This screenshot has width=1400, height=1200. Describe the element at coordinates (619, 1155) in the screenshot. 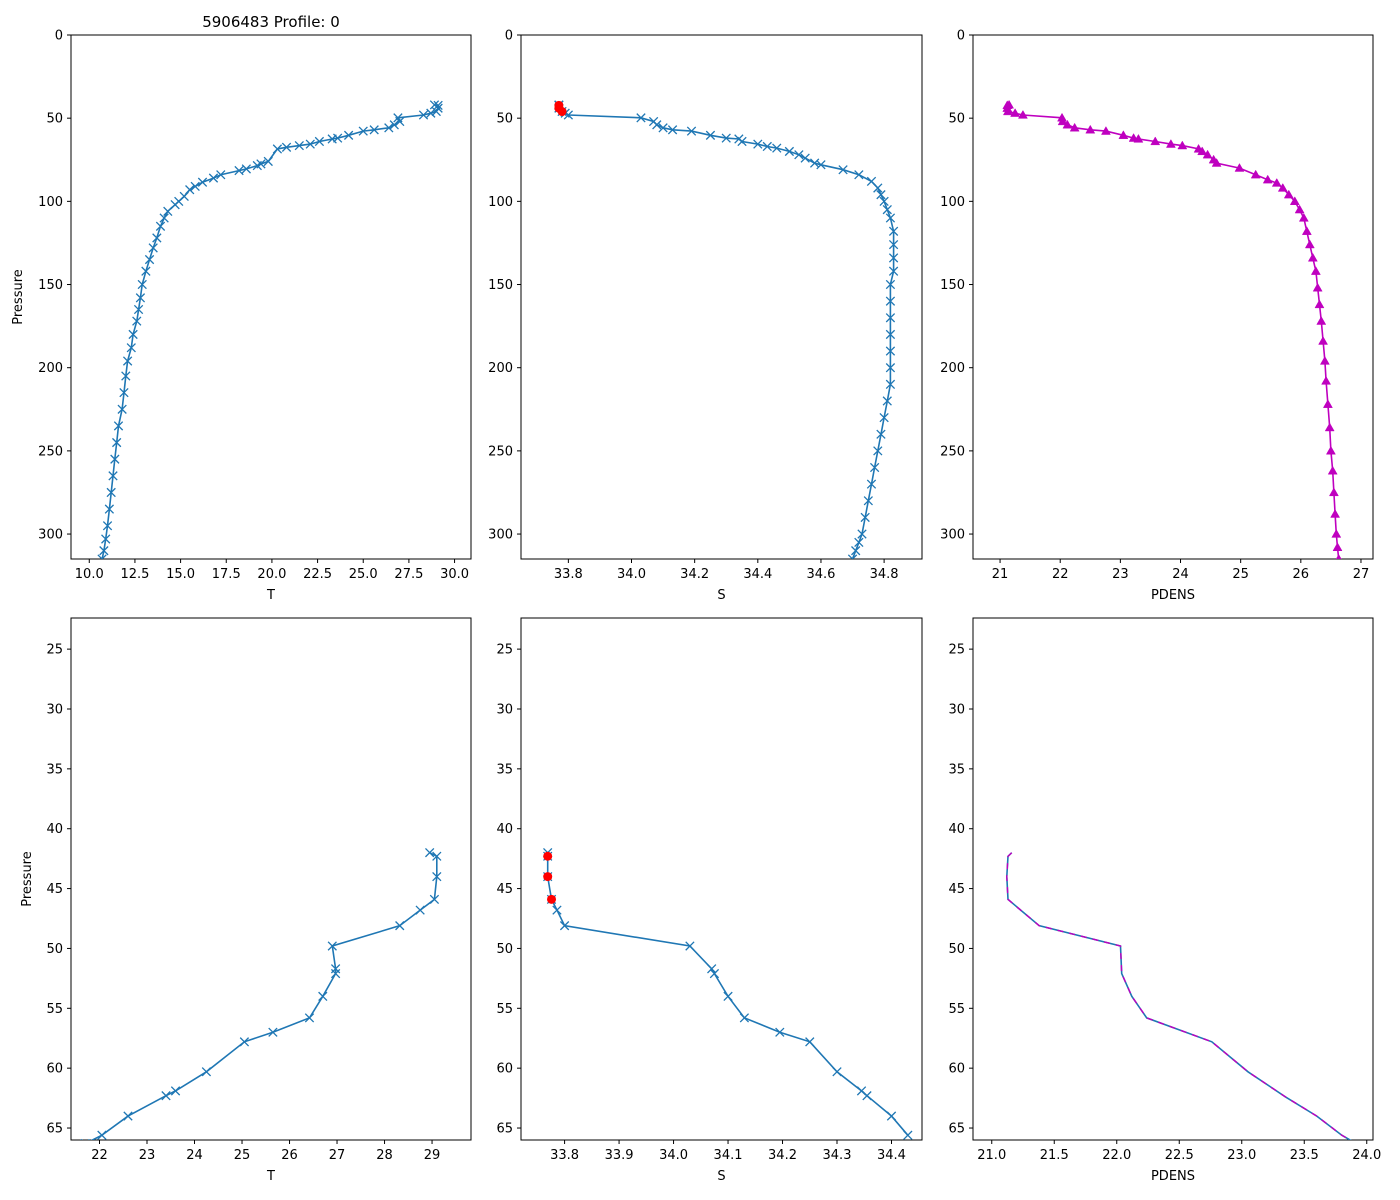

I see `bottom-salinity-xtick-label: 33.9` at that location.